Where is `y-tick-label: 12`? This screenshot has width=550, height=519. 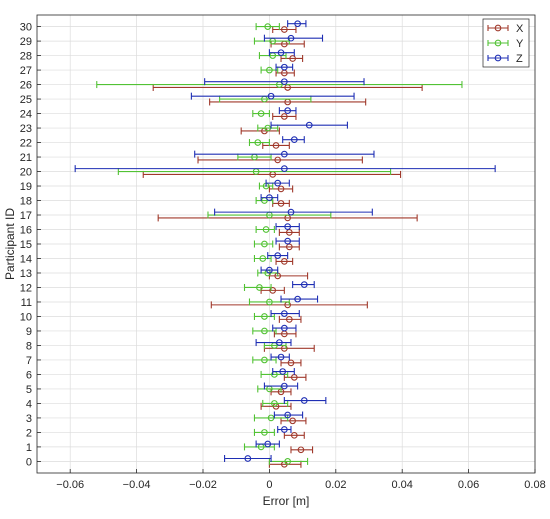
y-tick-label: 12 is located at coordinates (26, 288).